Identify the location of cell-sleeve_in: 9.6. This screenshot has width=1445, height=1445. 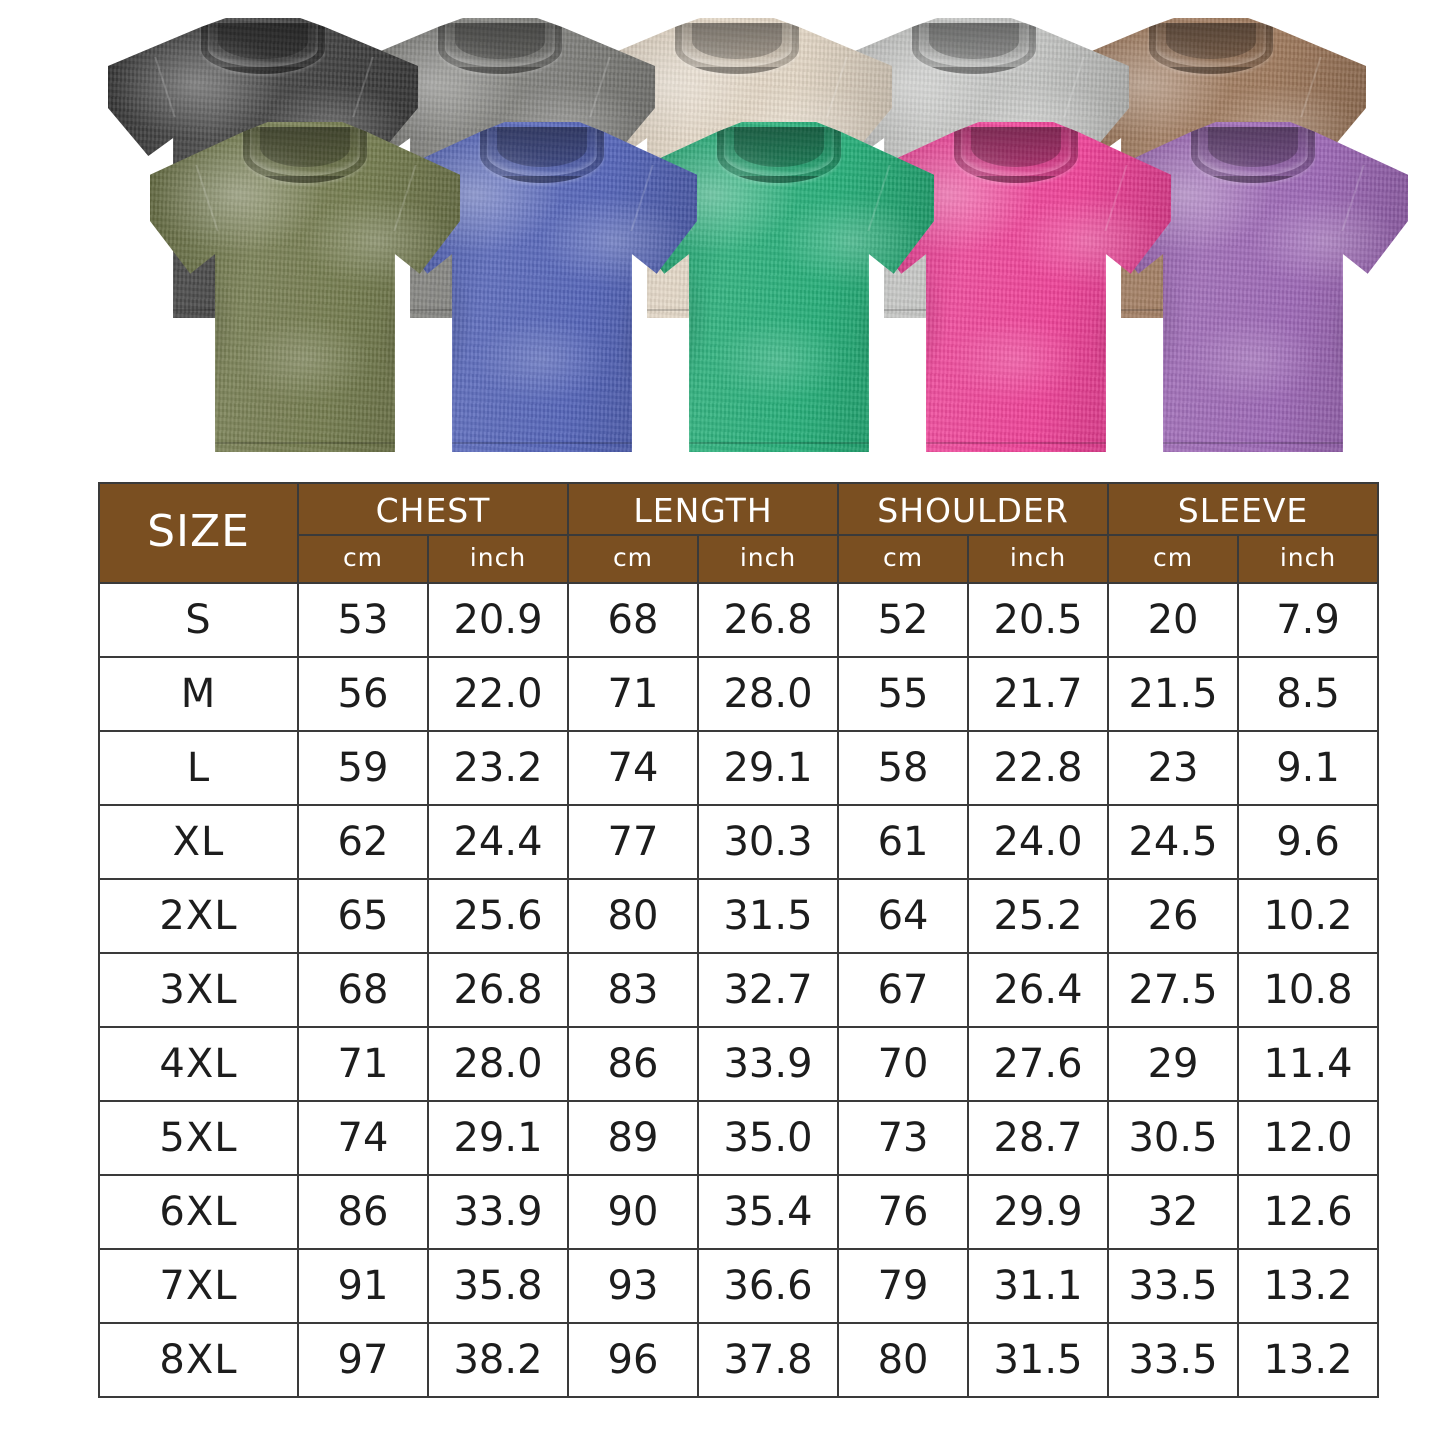
(1308, 842).